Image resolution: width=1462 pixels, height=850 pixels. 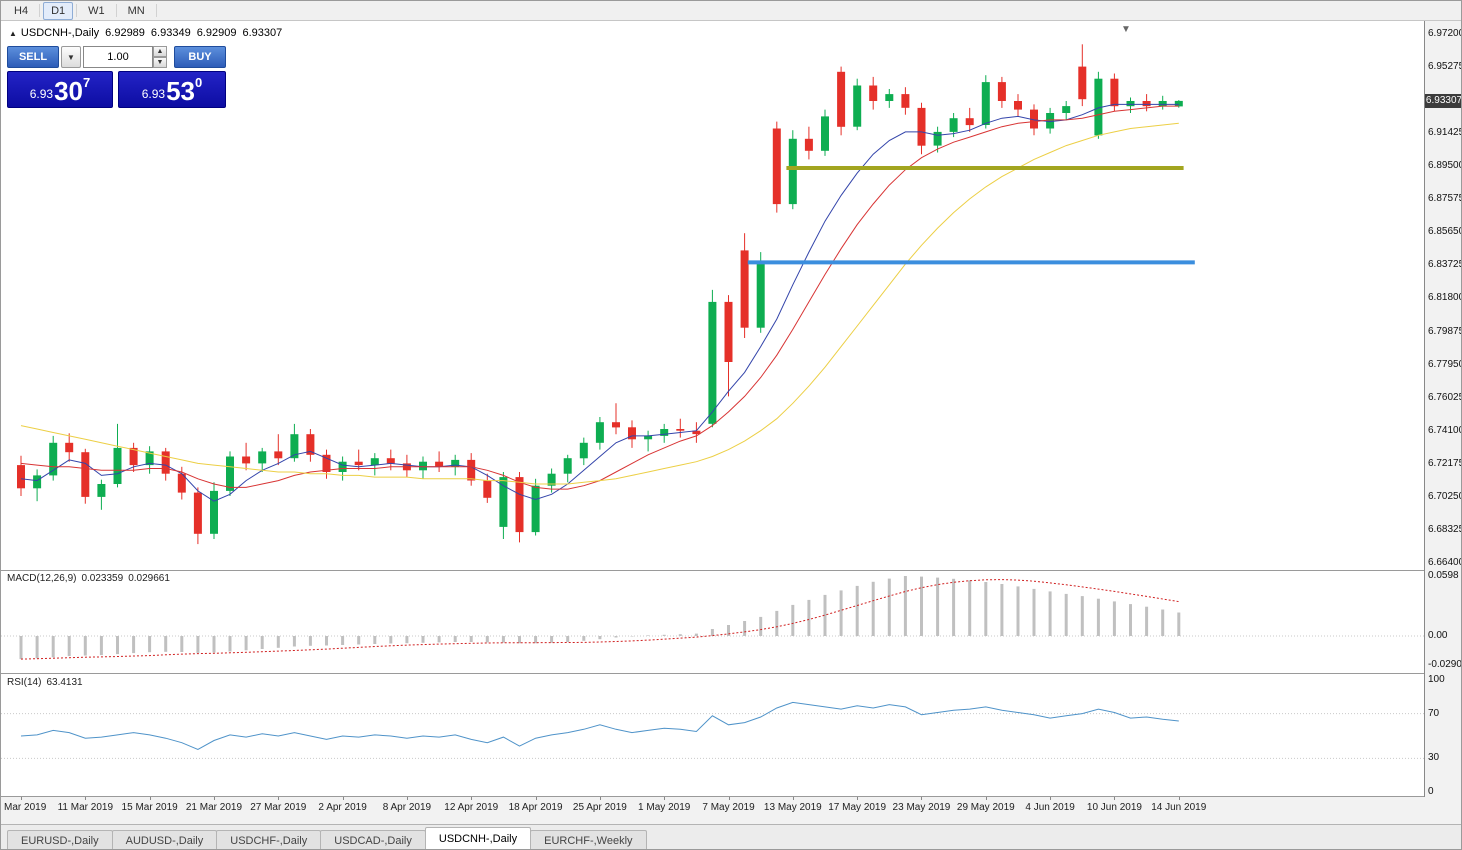 What do you see at coordinates (58, 10) in the screenshot?
I see `period-button-d1: D1` at bounding box center [58, 10].